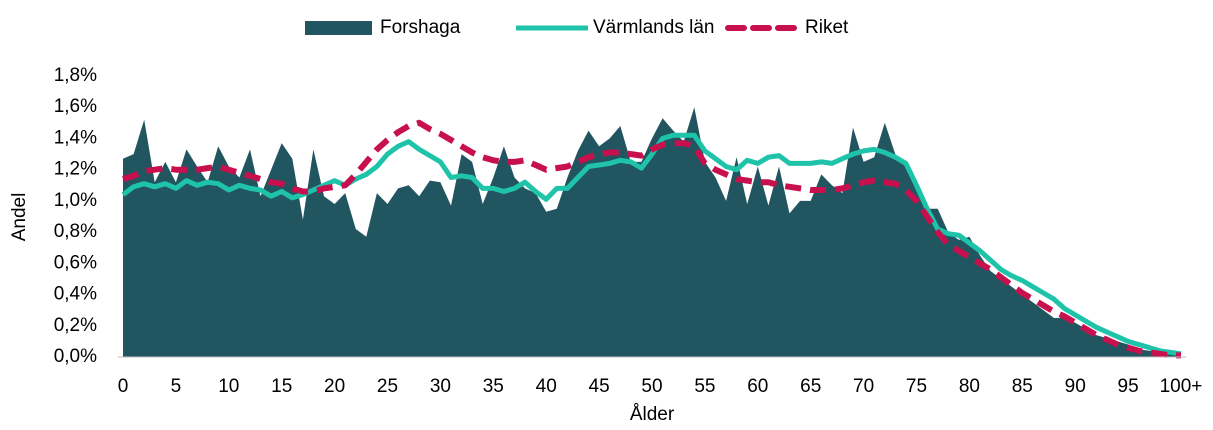  What do you see at coordinates (1075, 386) in the screenshot?
I see `x-tick-label: 90` at bounding box center [1075, 386].